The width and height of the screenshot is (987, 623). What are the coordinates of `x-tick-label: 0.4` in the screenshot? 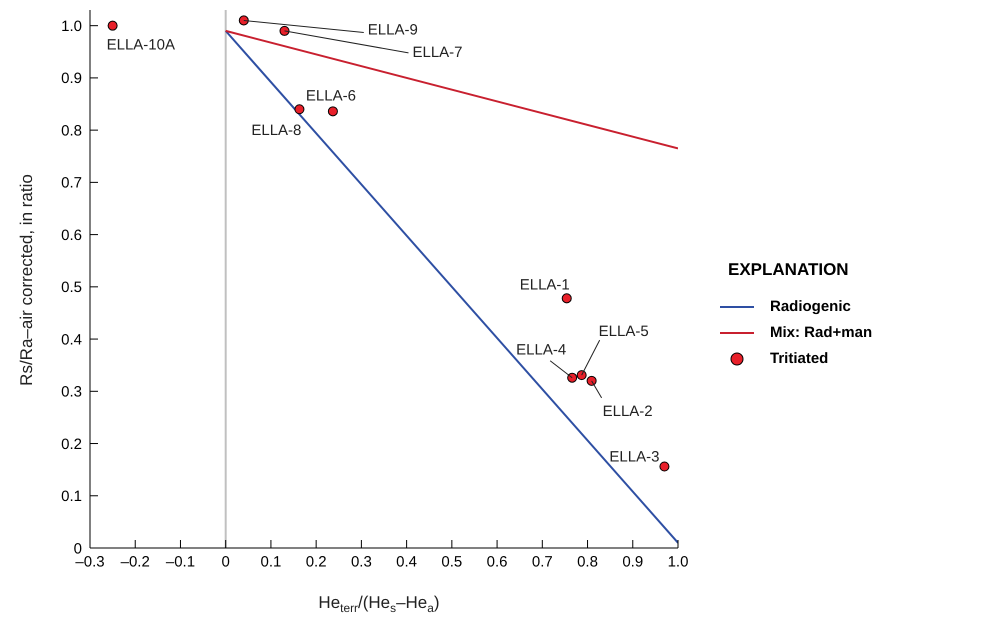 It's located at (407, 562).